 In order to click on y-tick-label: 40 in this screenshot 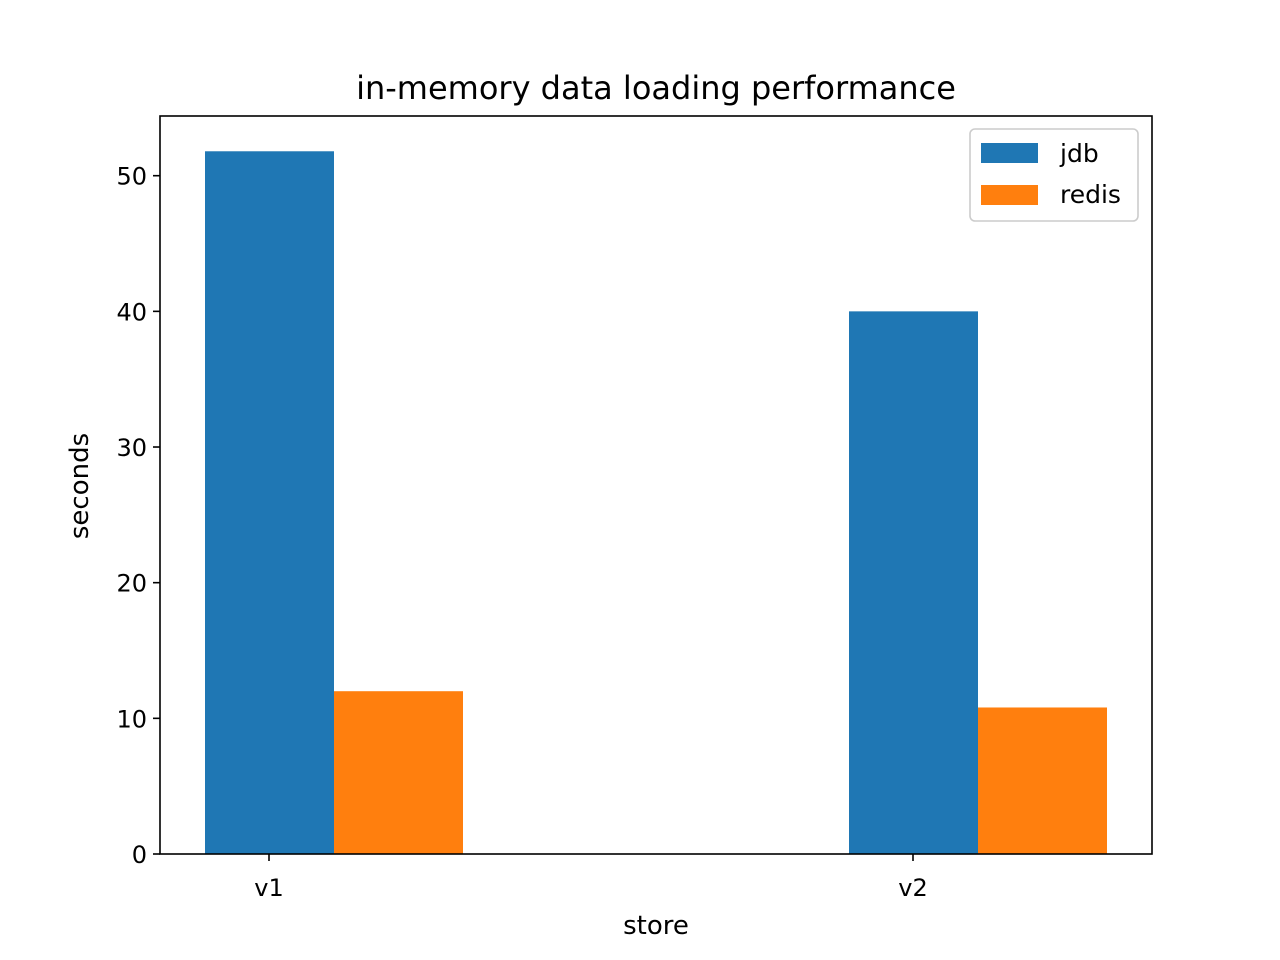, I will do `click(131, 312)`.